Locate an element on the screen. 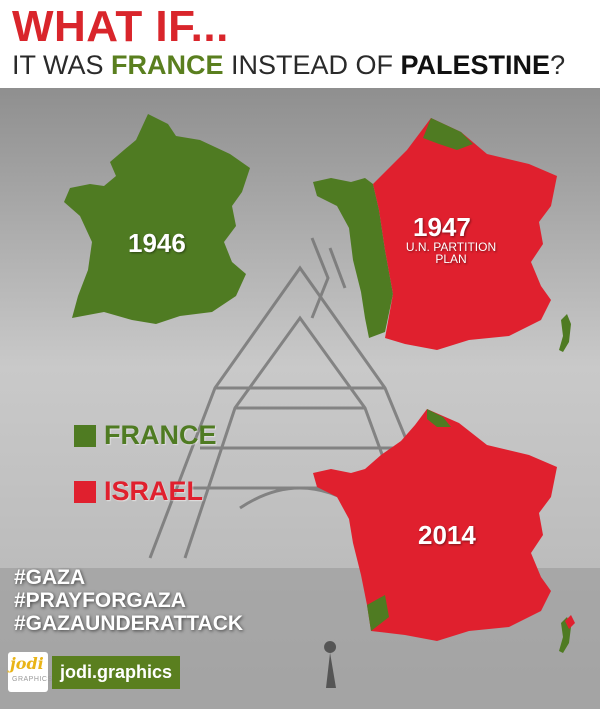 The width and height of the screenshot is (600, 709). subtitle-part3: ? is located at coordinates (558, 65).